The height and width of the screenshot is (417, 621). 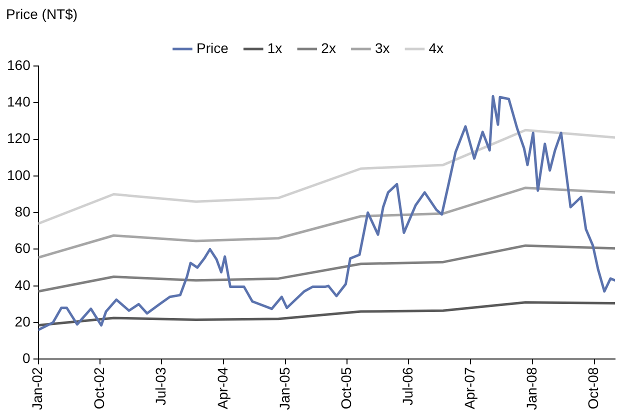 What do you see at coordinates (37, 388) in the screenshot?
I see `x-tick-label: Jan-02` at bounding box center [37, 388].